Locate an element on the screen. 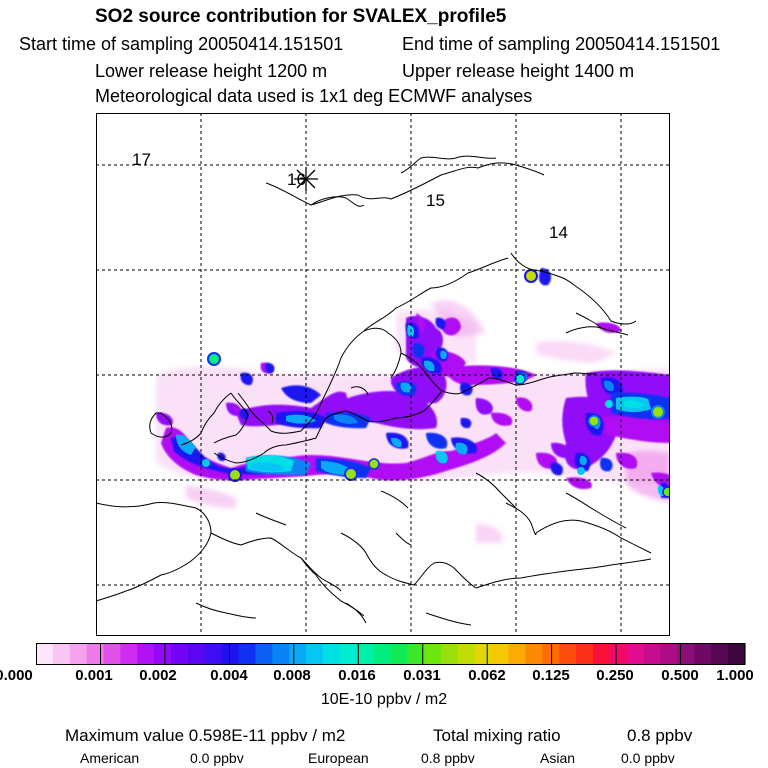 This screenshot has width=768, height=768. total-mixing-ratio-label: Total mixing ratio is located at coordinates (497, 735).